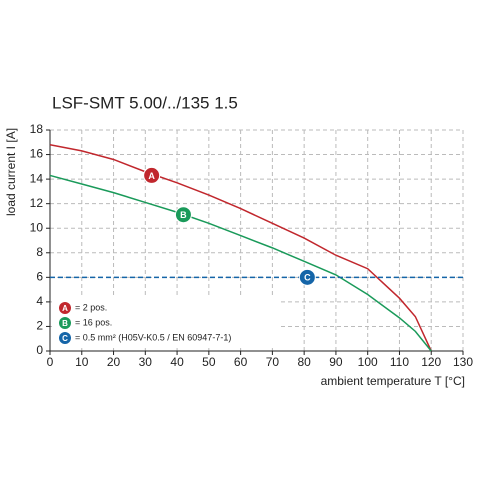 This screenshot has width=480, height=485. Describe the element at coordinates (39, 350) in the screenshot. I see `y-tick-label: 0` at that location.